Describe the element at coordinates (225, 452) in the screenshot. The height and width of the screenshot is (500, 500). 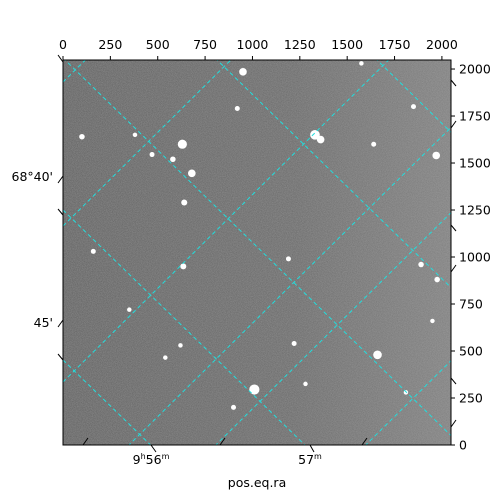
I see `ra-ticks: 9h56m 57m` at that location.